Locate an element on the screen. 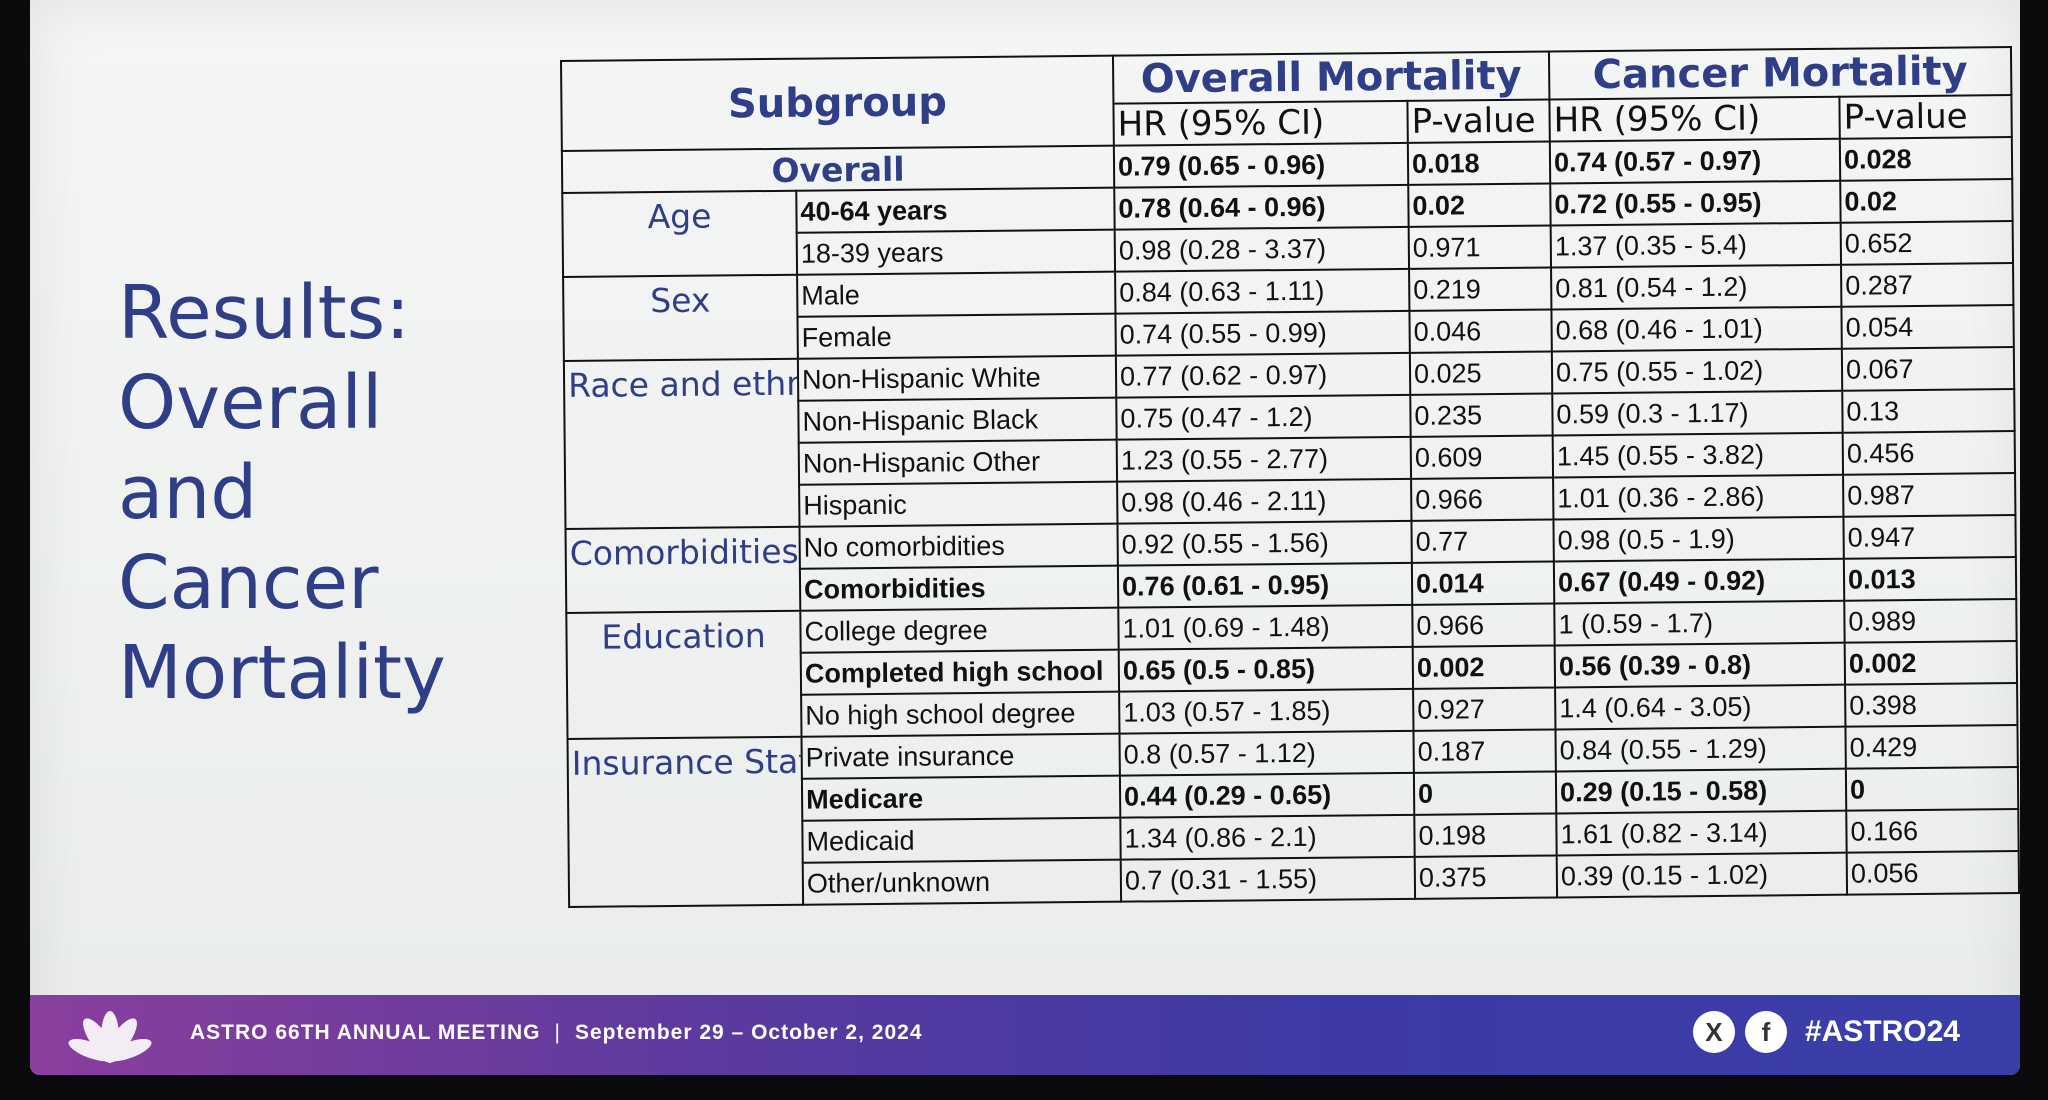  cm-hr-cell: 0.72 (0.55 - 0.95) is located at coordinates (1695, 203).